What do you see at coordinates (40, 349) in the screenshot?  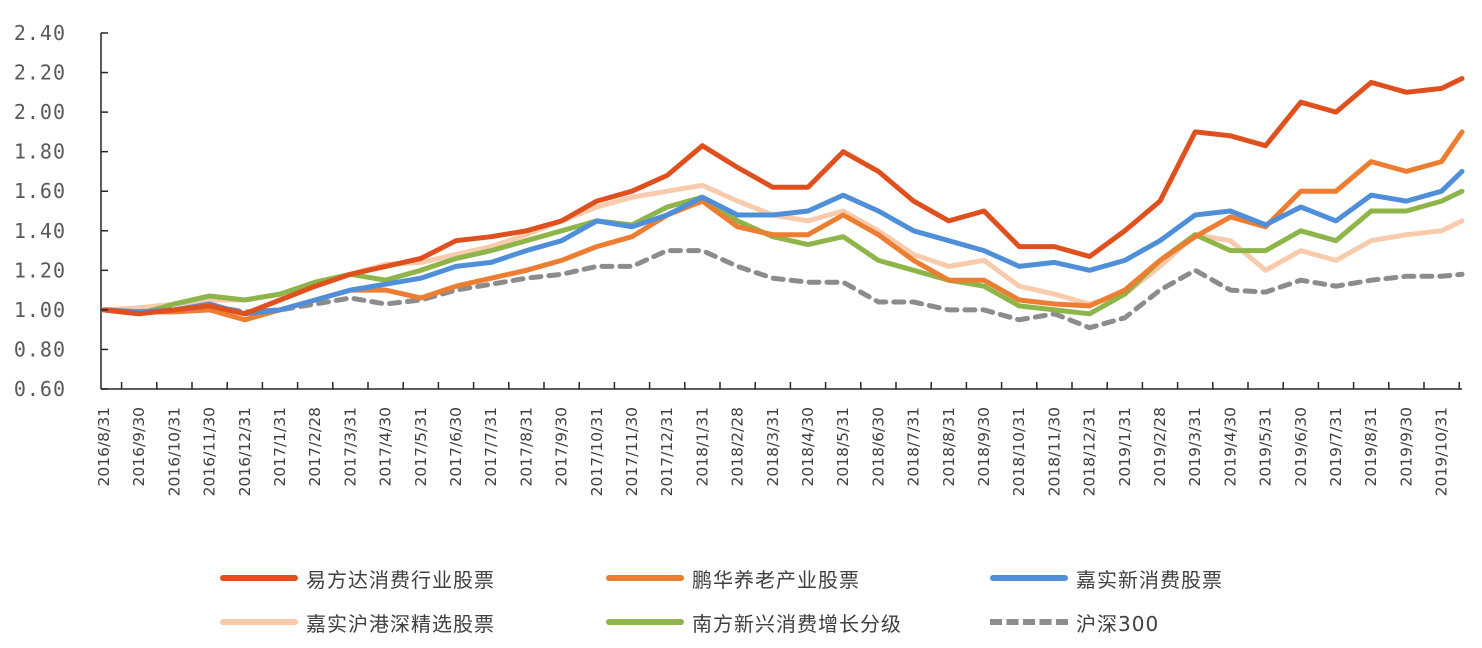 I see `y-tick-label: 0.80` at bounding box center [40, 349].